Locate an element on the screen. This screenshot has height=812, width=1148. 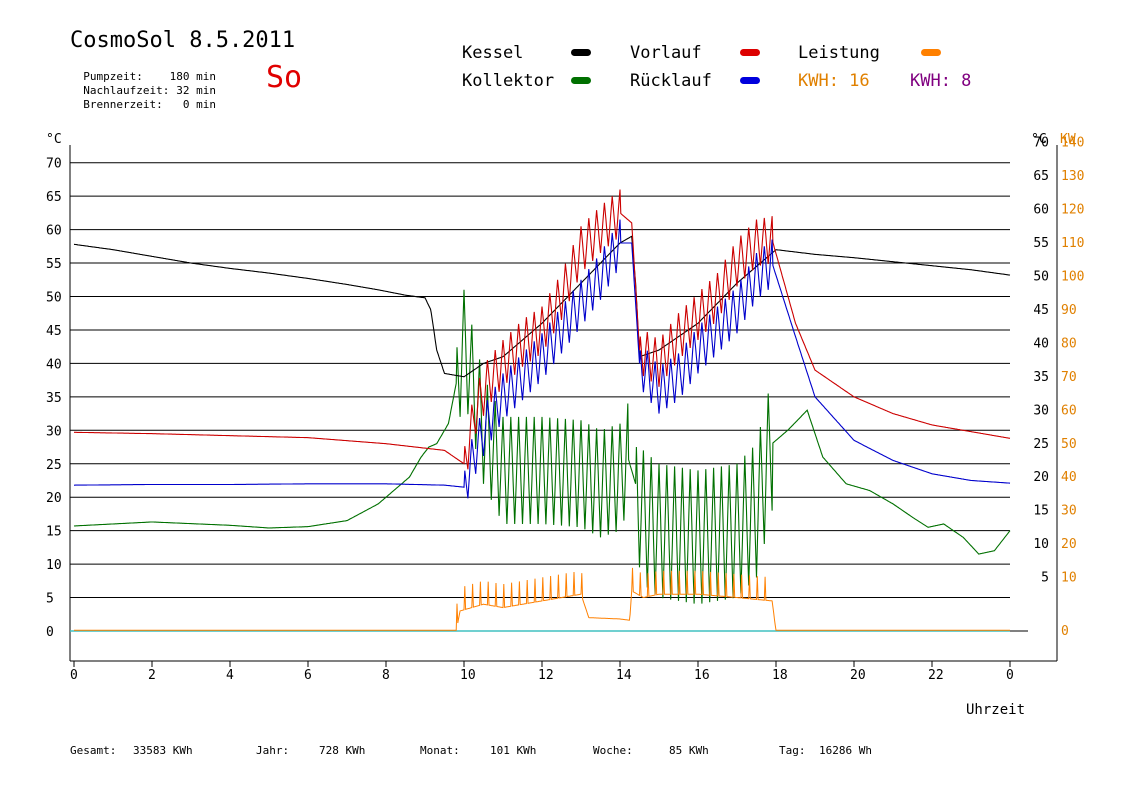
y-tick-label-left: 0 is located at coordinates (50, 632).